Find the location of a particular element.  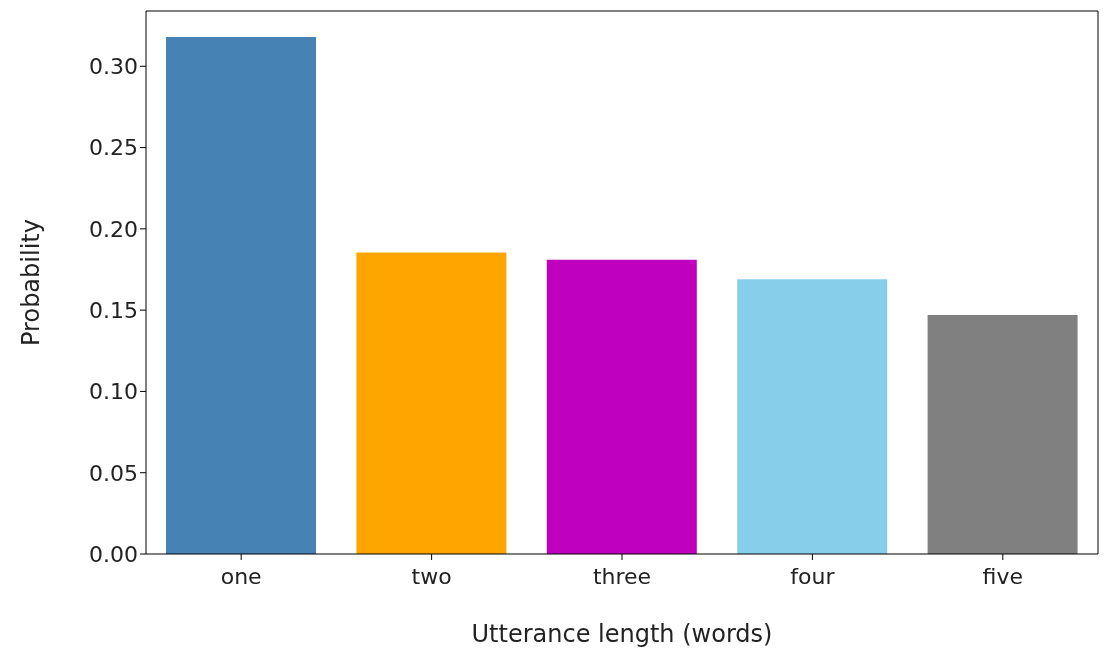

y-tick-label: 0.20 is located at coordinates (113, 229).